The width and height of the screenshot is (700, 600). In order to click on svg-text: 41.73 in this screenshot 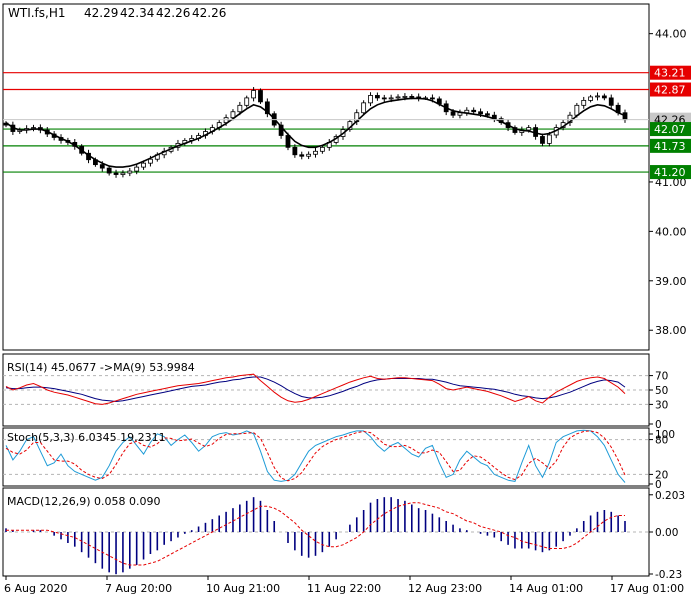, I will do `click(670, 146)`.